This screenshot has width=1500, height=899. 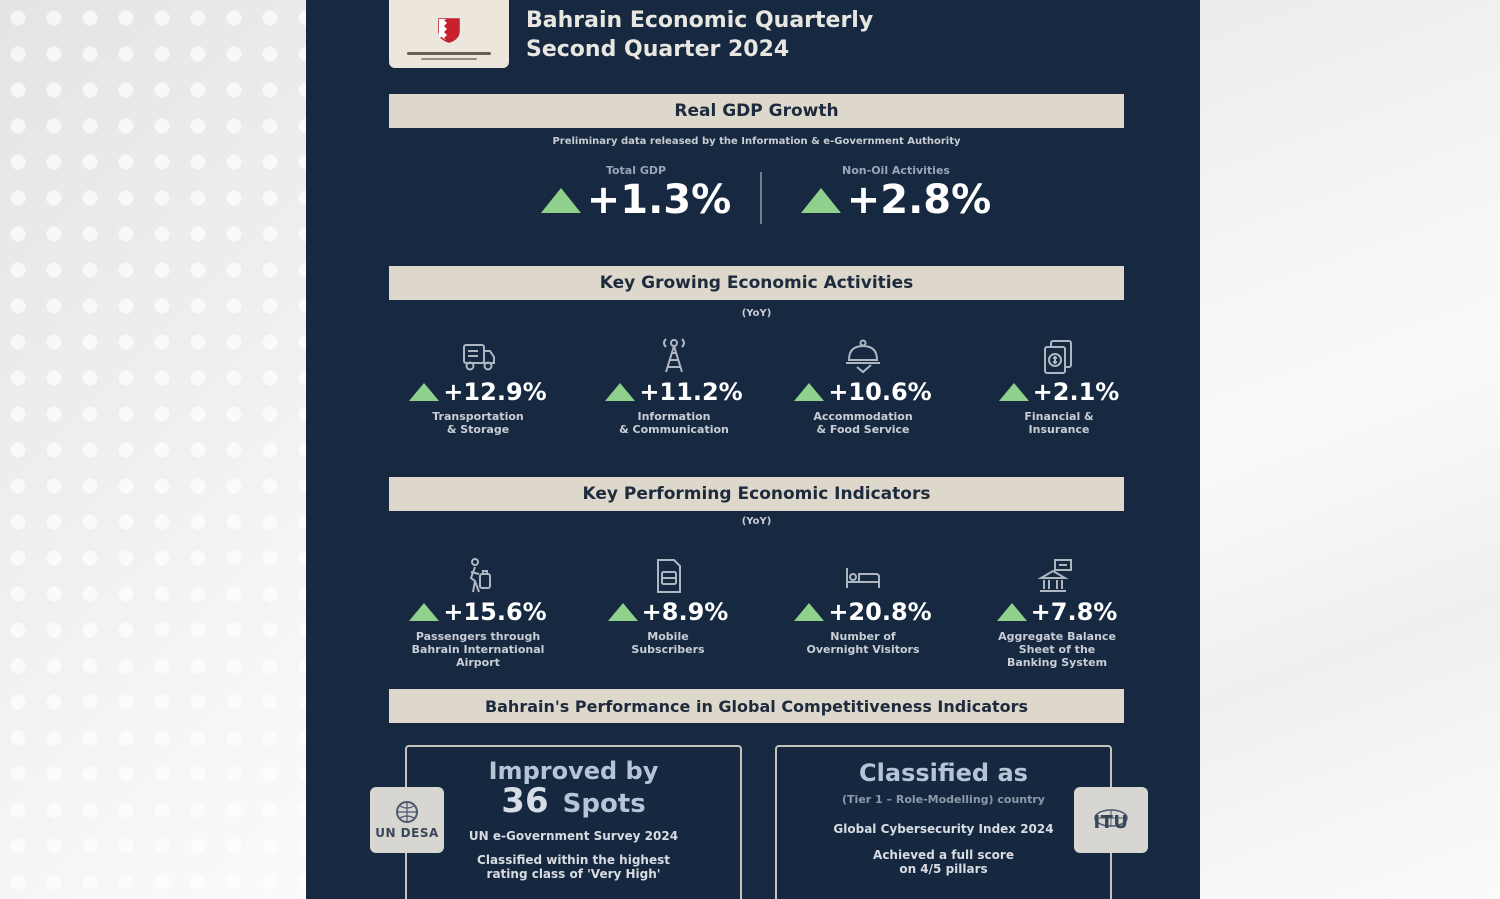 What do you see at coordinates (495, 392) in the screenshot?
I see `activity-value: +12.9%` at bounding box center [495, 392].